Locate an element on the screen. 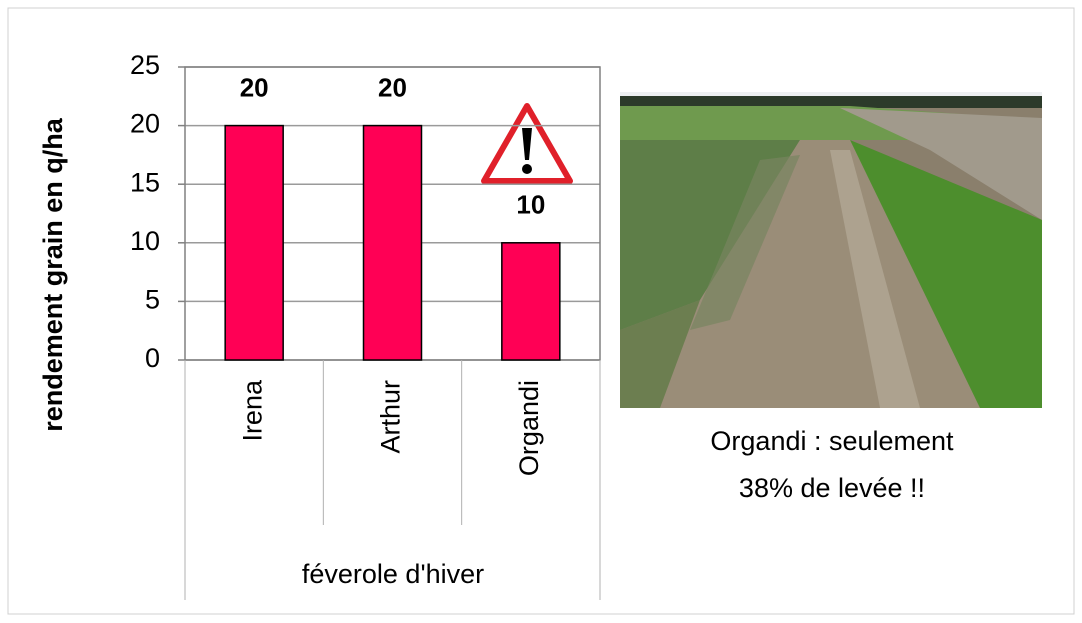 This screenshot has height=623, width=1082. x-tick-label: Organdi is located at coordinates (529, 428).